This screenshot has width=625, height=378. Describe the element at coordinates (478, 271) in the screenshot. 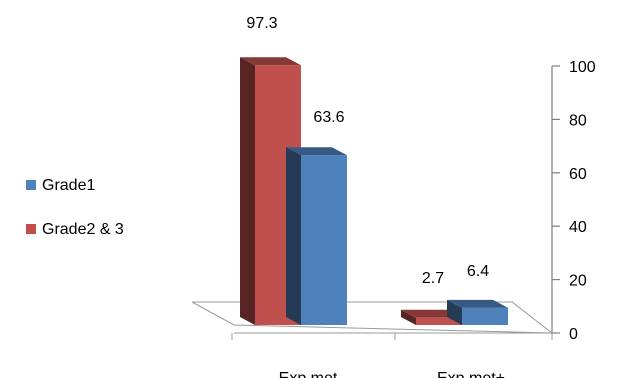

I see `data-label: 6.4` at that location.